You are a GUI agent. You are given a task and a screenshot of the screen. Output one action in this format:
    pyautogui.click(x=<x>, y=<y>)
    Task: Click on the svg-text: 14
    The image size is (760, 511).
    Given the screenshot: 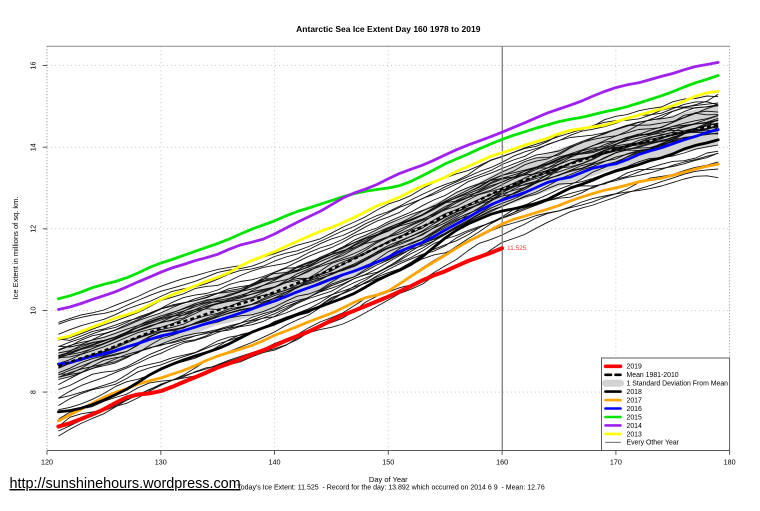 What is the action you would take?
    pyautogui.click(x=33, y=147)
    